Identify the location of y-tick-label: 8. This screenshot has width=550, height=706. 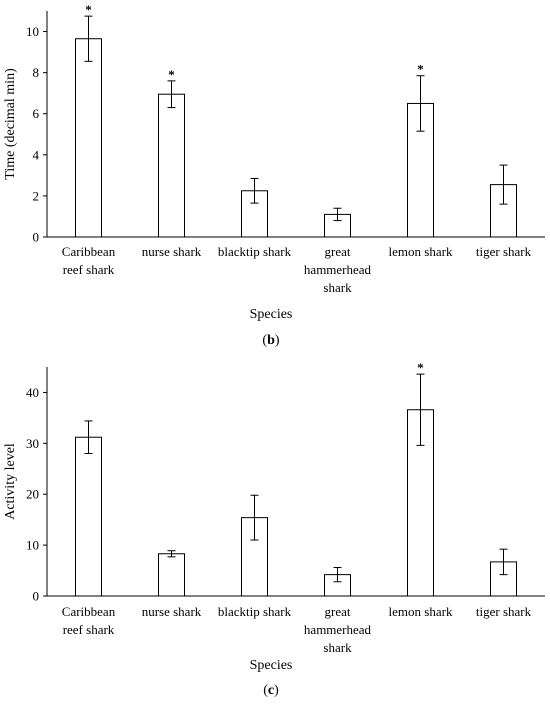
(36, 72).